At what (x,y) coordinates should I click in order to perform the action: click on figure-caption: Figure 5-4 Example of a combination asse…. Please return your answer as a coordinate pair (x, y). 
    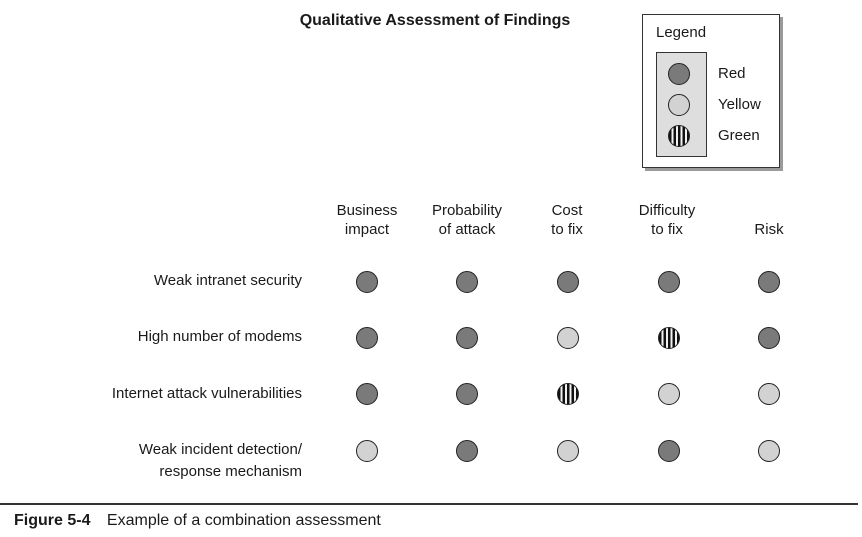
    Looking at the image, I should click on (197, 521).